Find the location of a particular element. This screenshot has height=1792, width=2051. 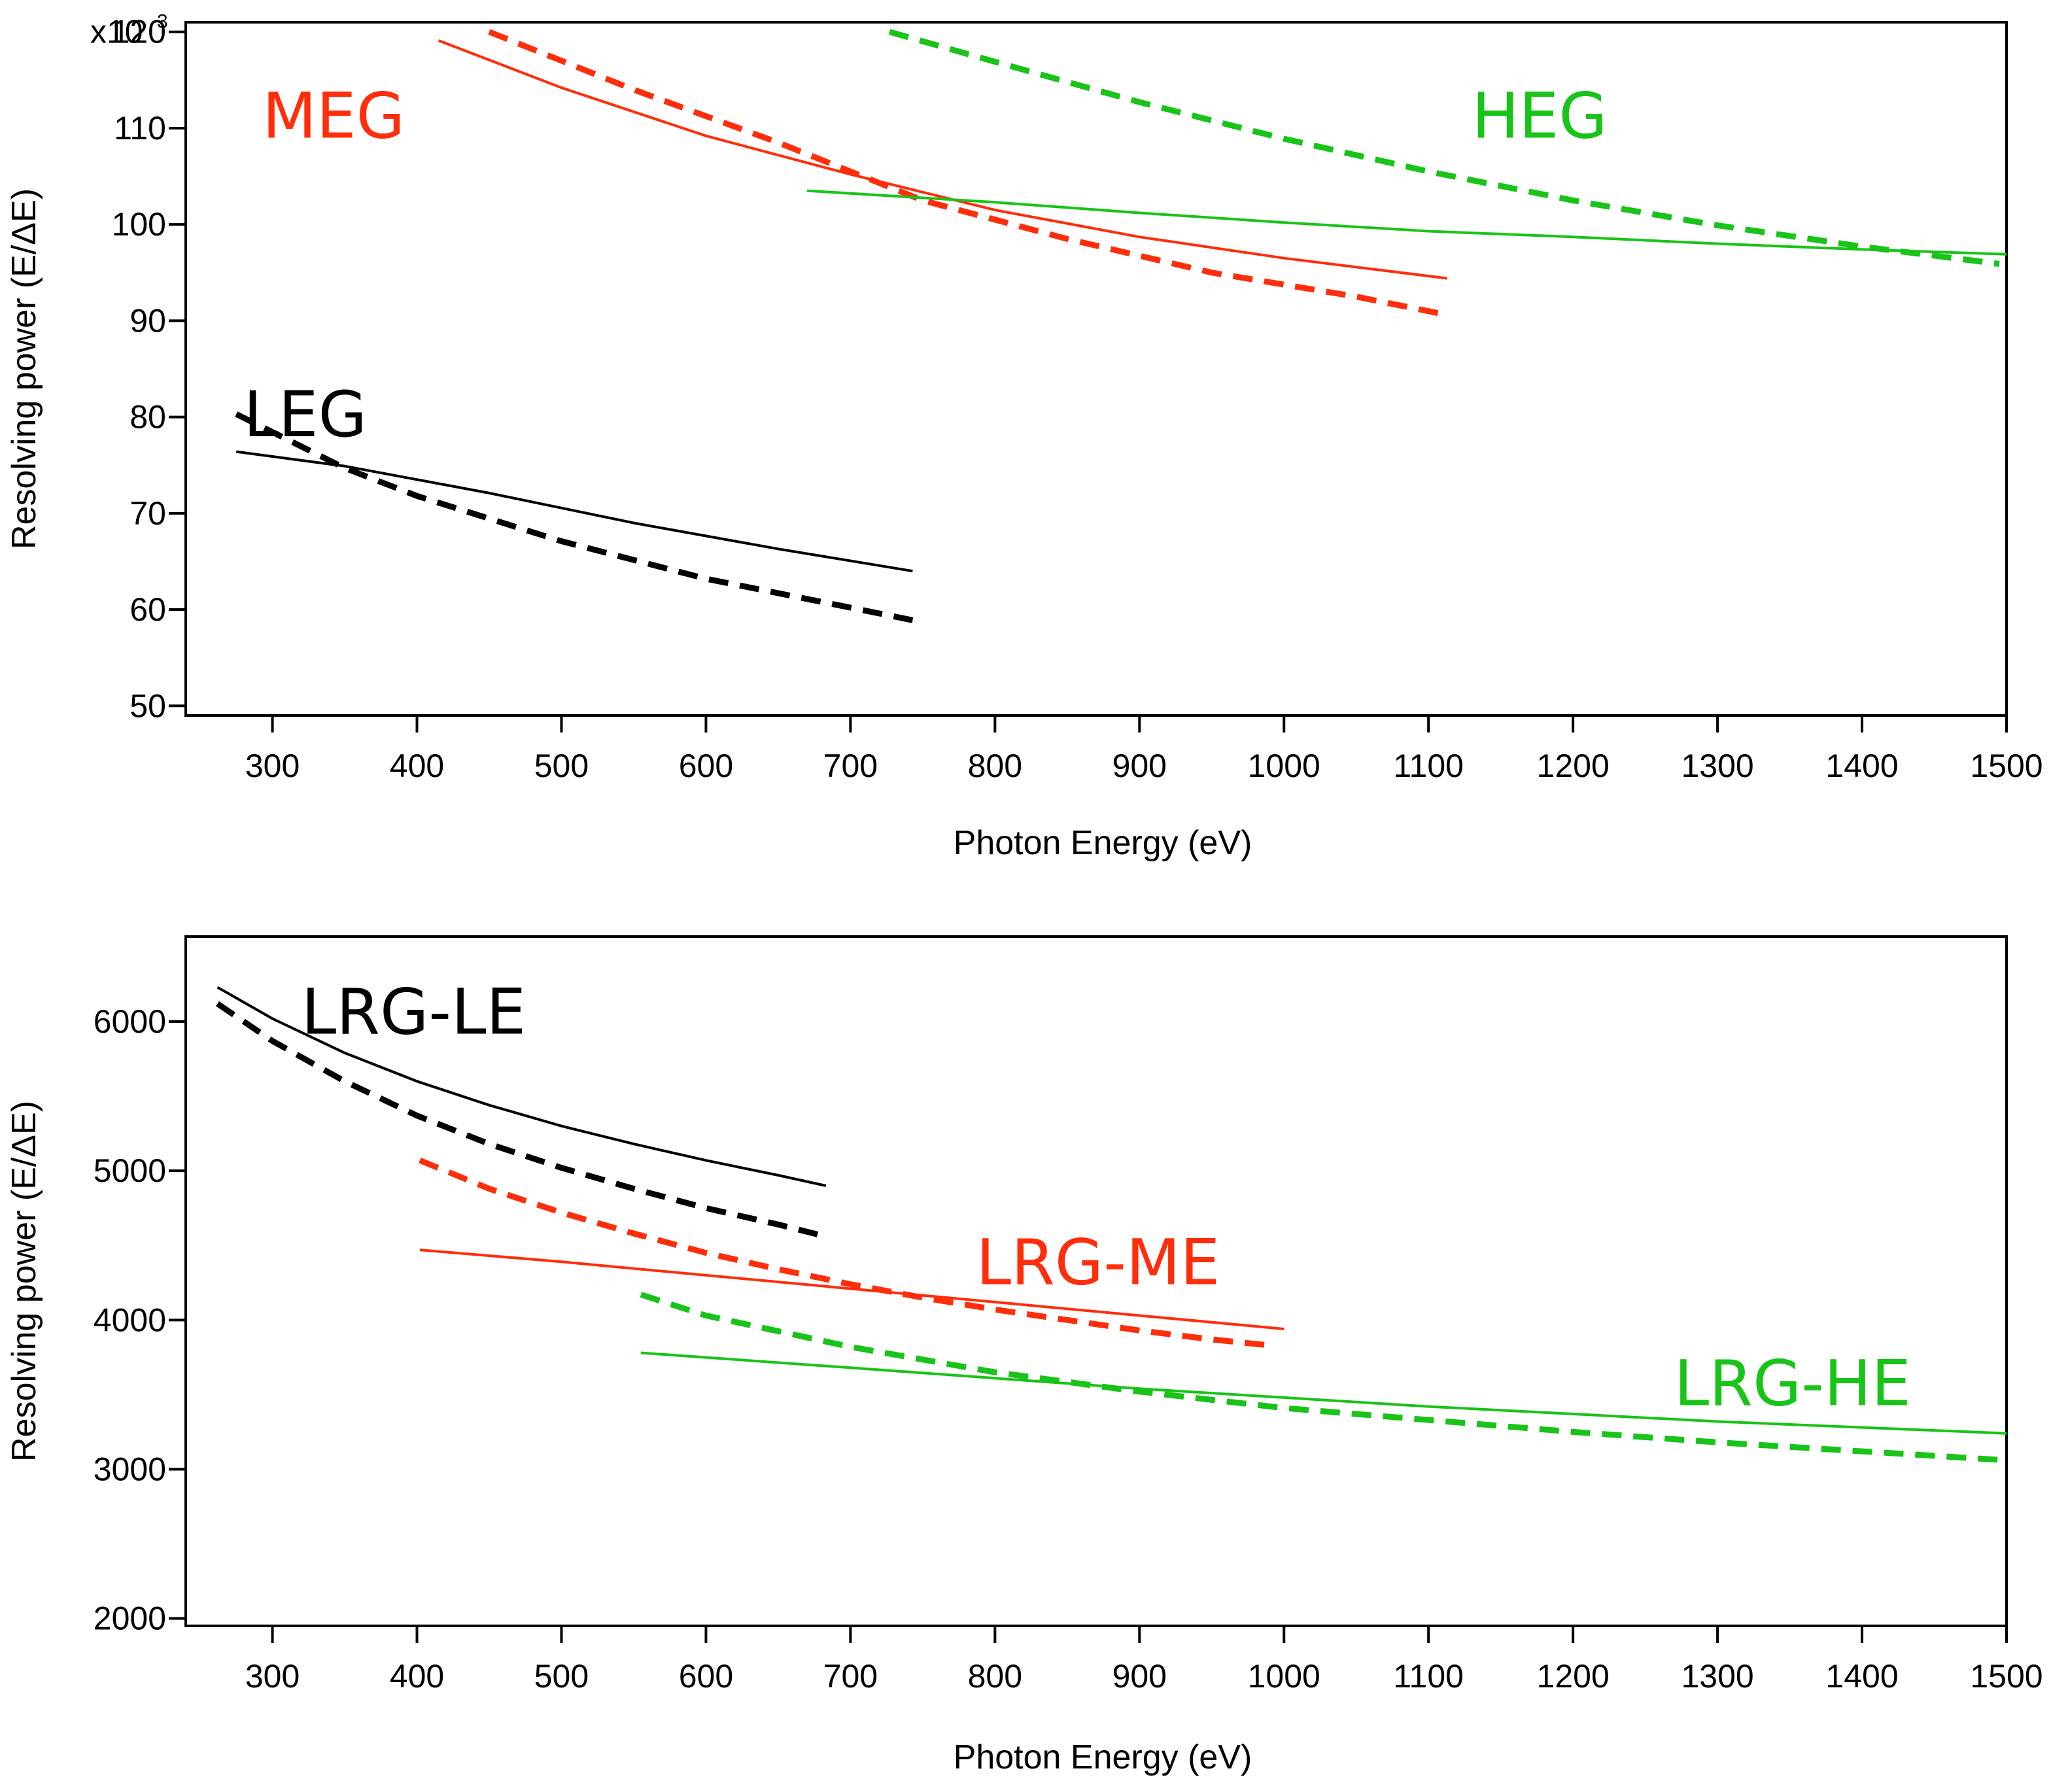

y-tick-label-6000: 6000 is located at coordinates (130, 1022).